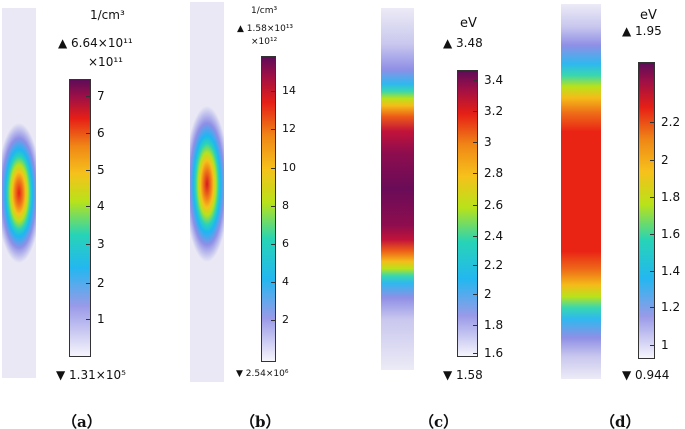 This screenshot has width=685, height=429. Describe the element at coordinates (463, 375) in the screenshot. I see `panel-c-min: ▼ 1.58` at that location.